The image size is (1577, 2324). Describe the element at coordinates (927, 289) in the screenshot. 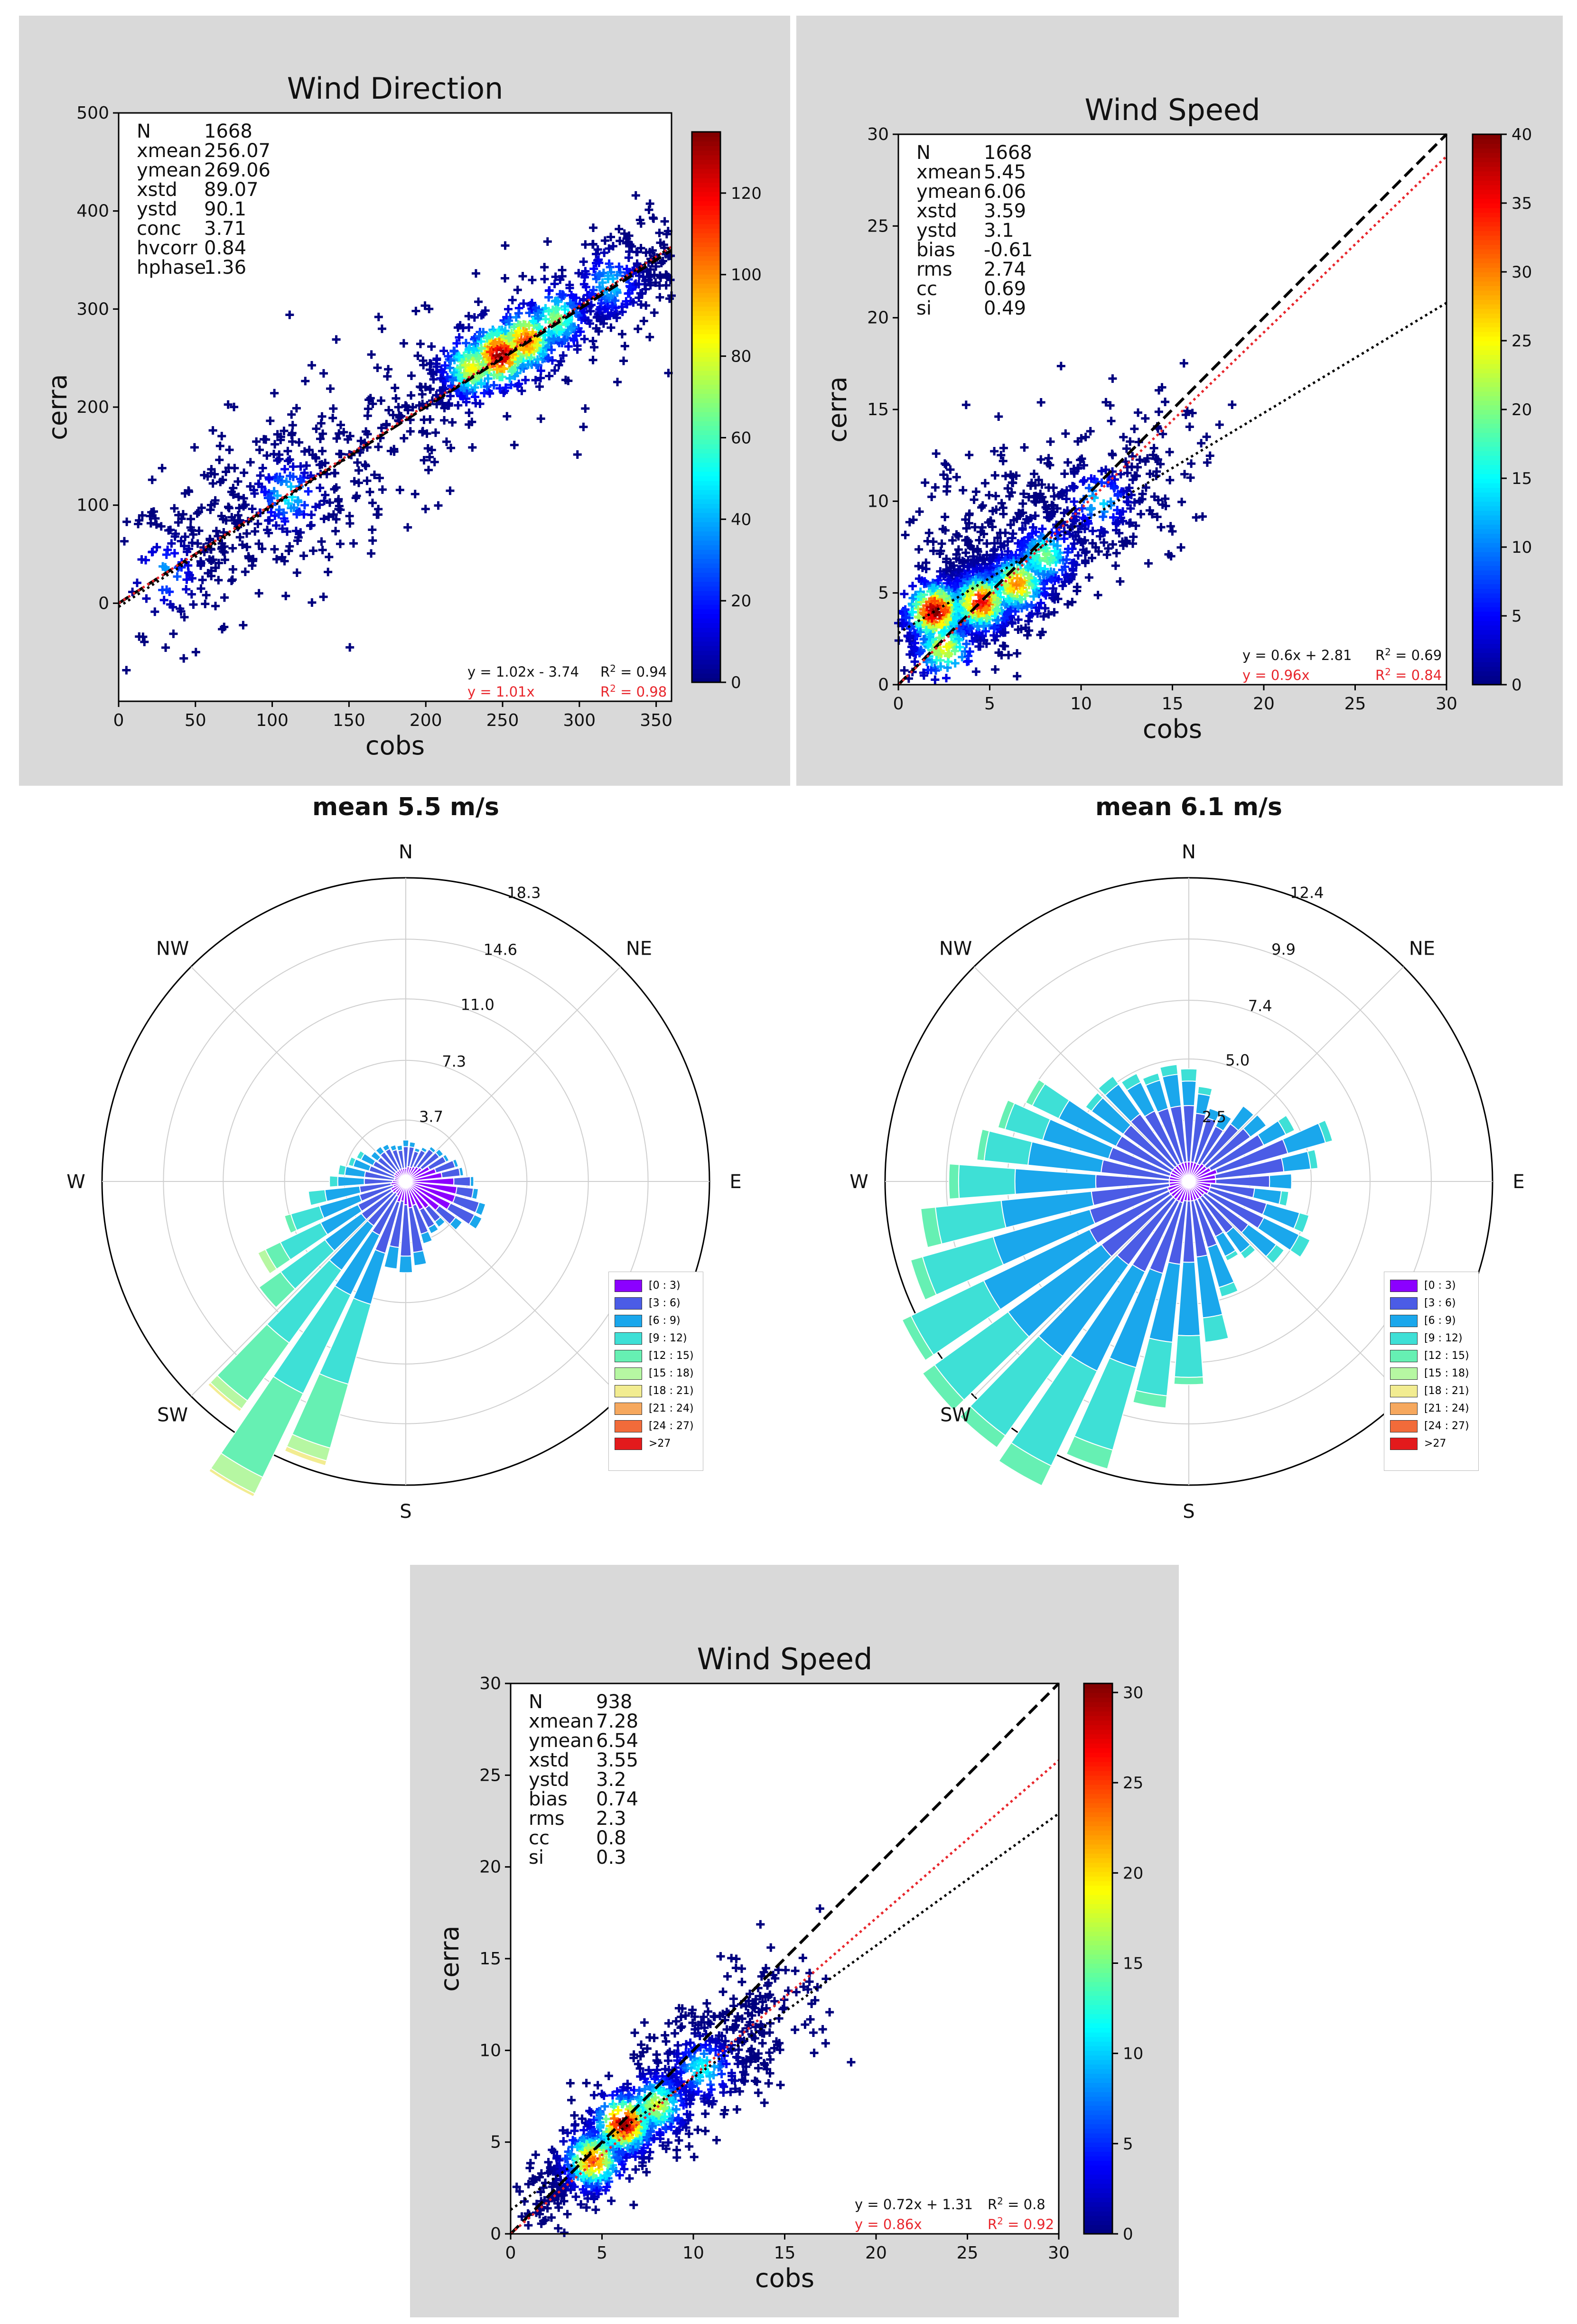

I see `stat-label: cc` at that location.